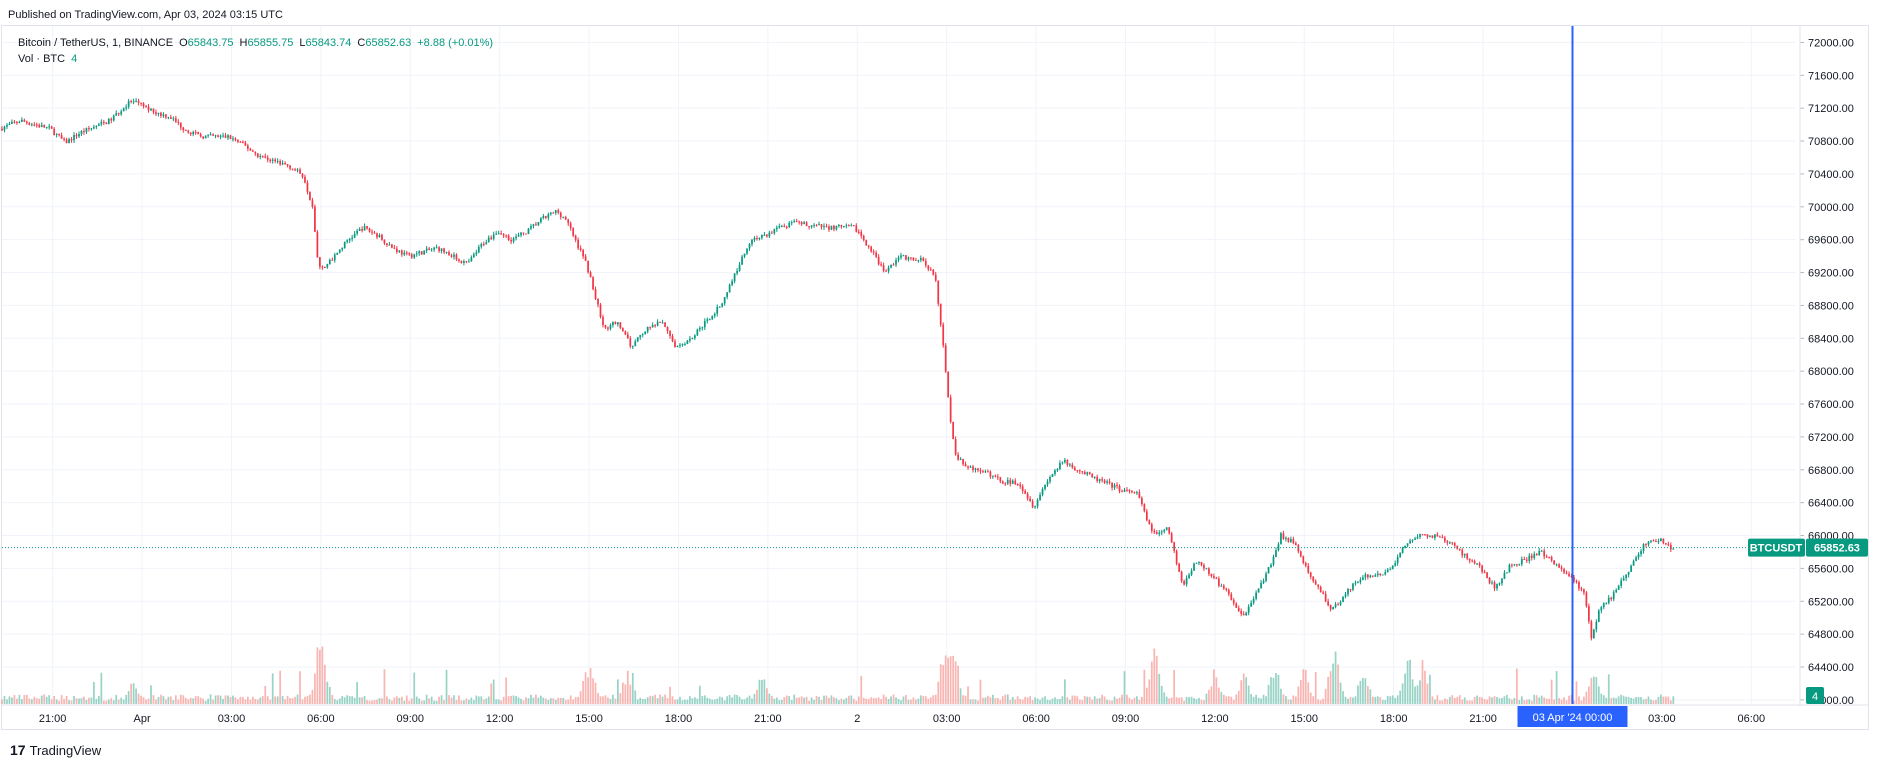 This screenshot has width=1882, height=768. Describe the element at coordinates (328, 43) in the screenshot. I see `low-value: 65843.74` at that location.